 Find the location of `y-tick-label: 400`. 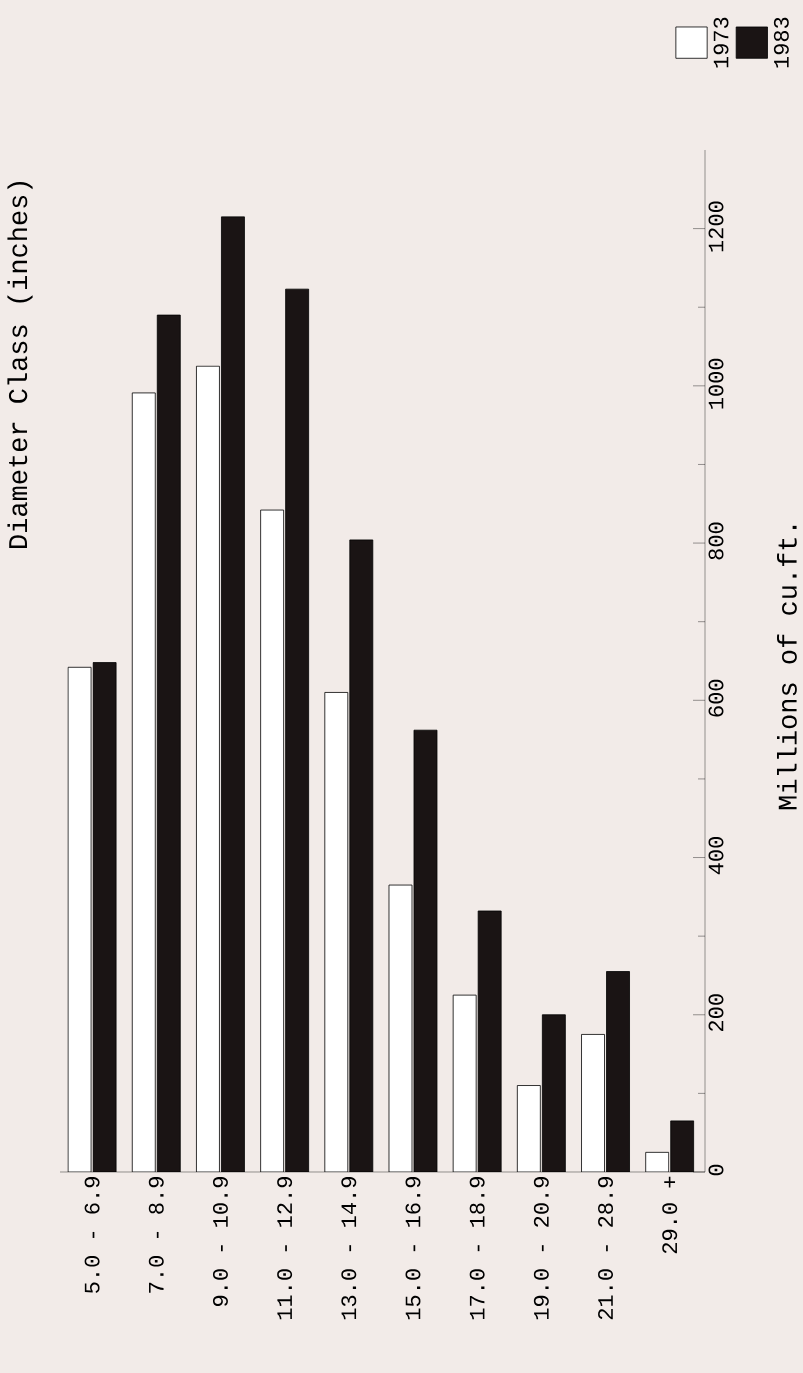

y-tick-label: 400 is located at coordinates (716, 856).